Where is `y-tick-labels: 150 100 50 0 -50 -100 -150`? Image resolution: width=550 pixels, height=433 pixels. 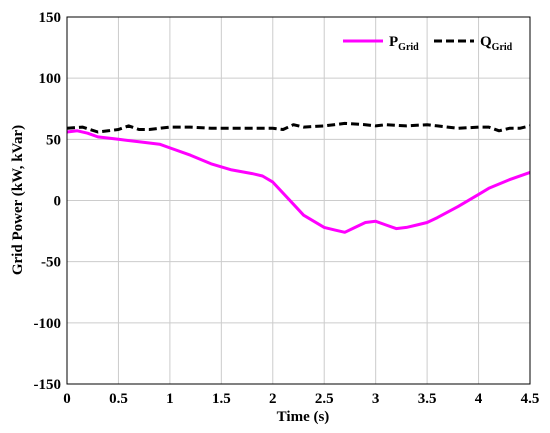 y-tick-labels: 150 100 50 0 -50 -100 -150 is located at coordinates (48, 201).